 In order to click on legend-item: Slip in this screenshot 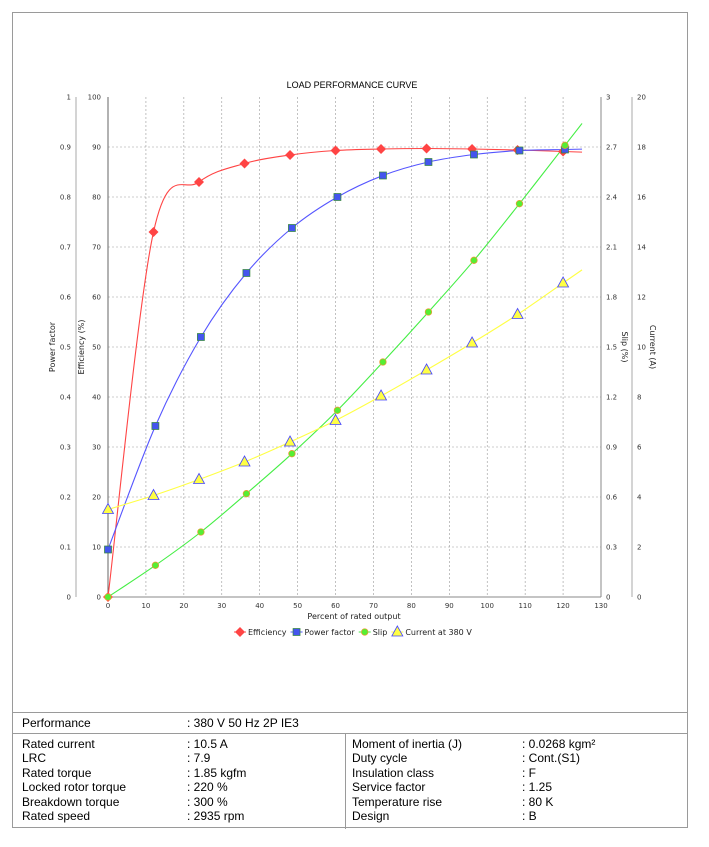, I will do `click(373, 632)`.